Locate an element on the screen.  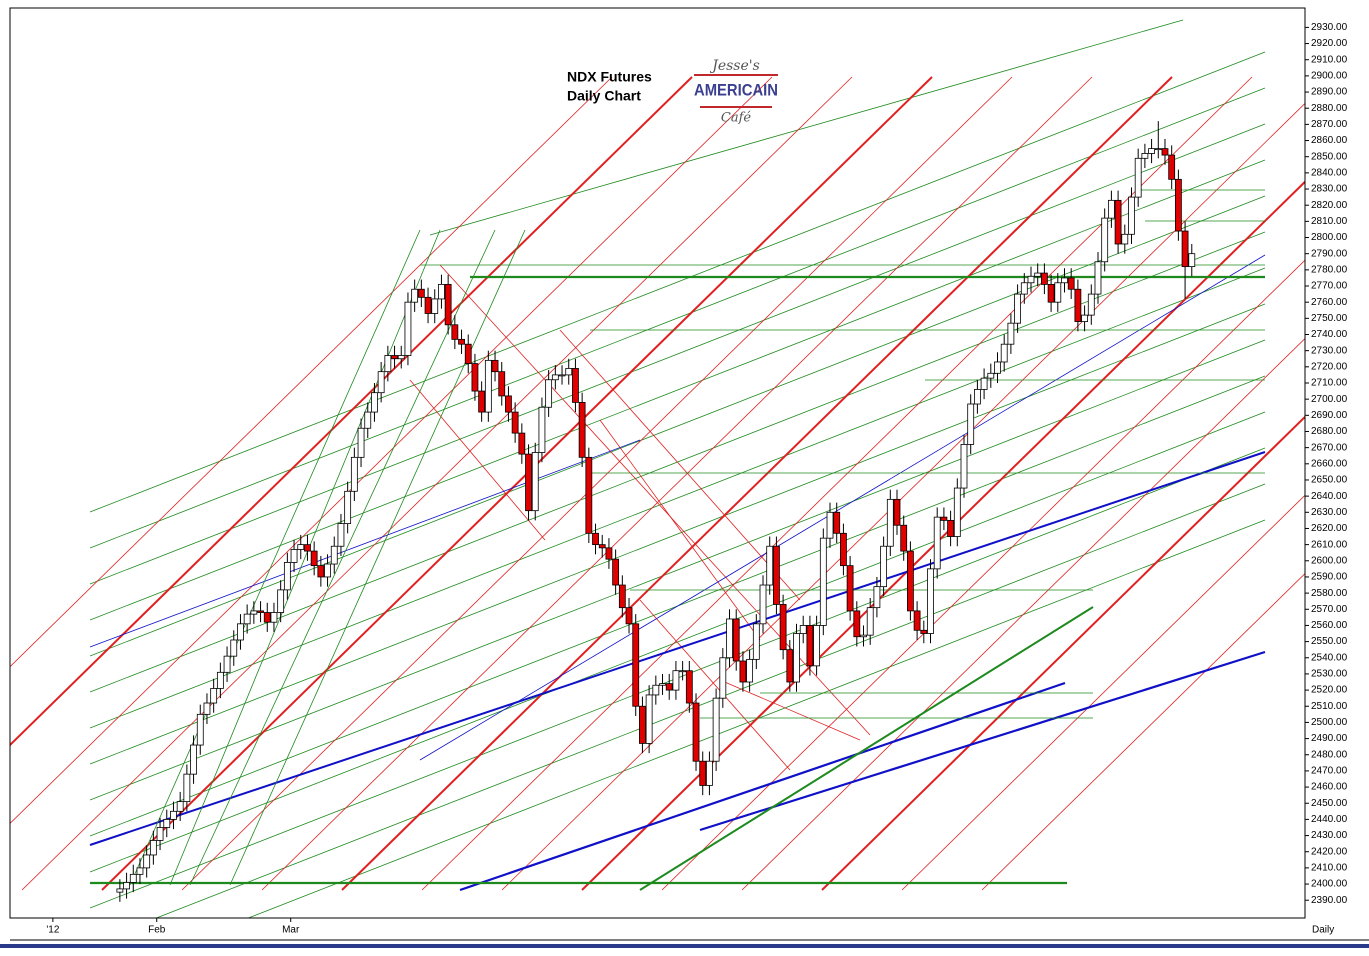
y-tick-label: 2400.00 is located at coordinates (1329, 884).